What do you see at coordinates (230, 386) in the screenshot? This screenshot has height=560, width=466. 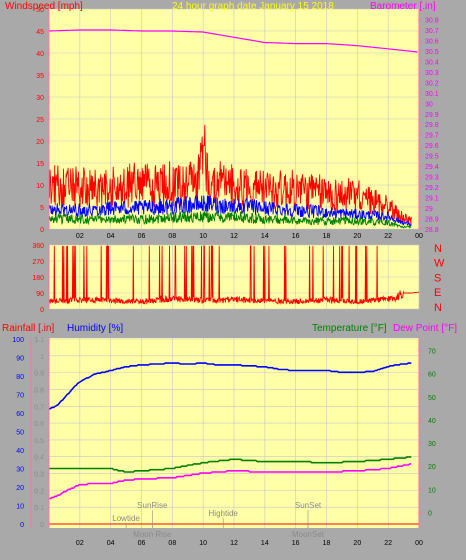 I see `humidity-line` at bounding box center [230, 386].